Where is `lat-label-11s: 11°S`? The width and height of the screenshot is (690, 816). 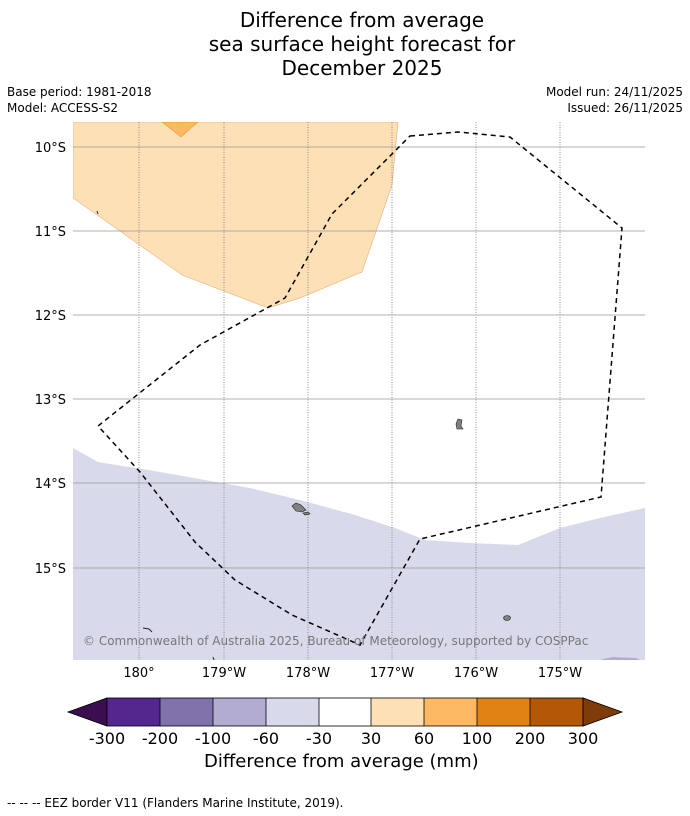
lat-label-11s: 11°S is located at coordinates (50, 232).